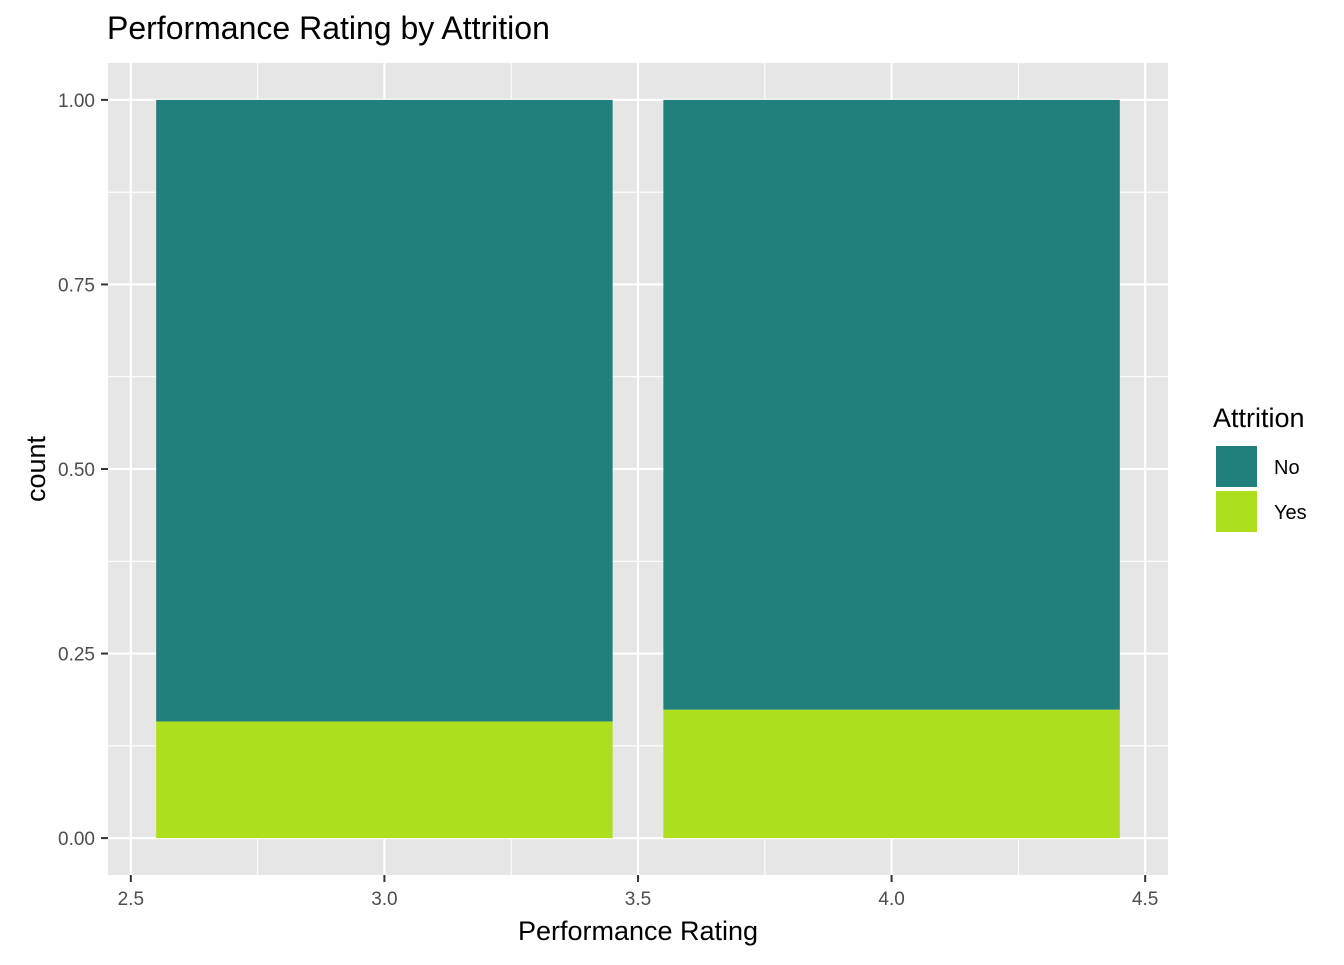 The image size is (1344, 965). What do you see at coordinates (36, 468) in the screenshot?
I see `y-axis-label: count` at bounding box center [36, 468].